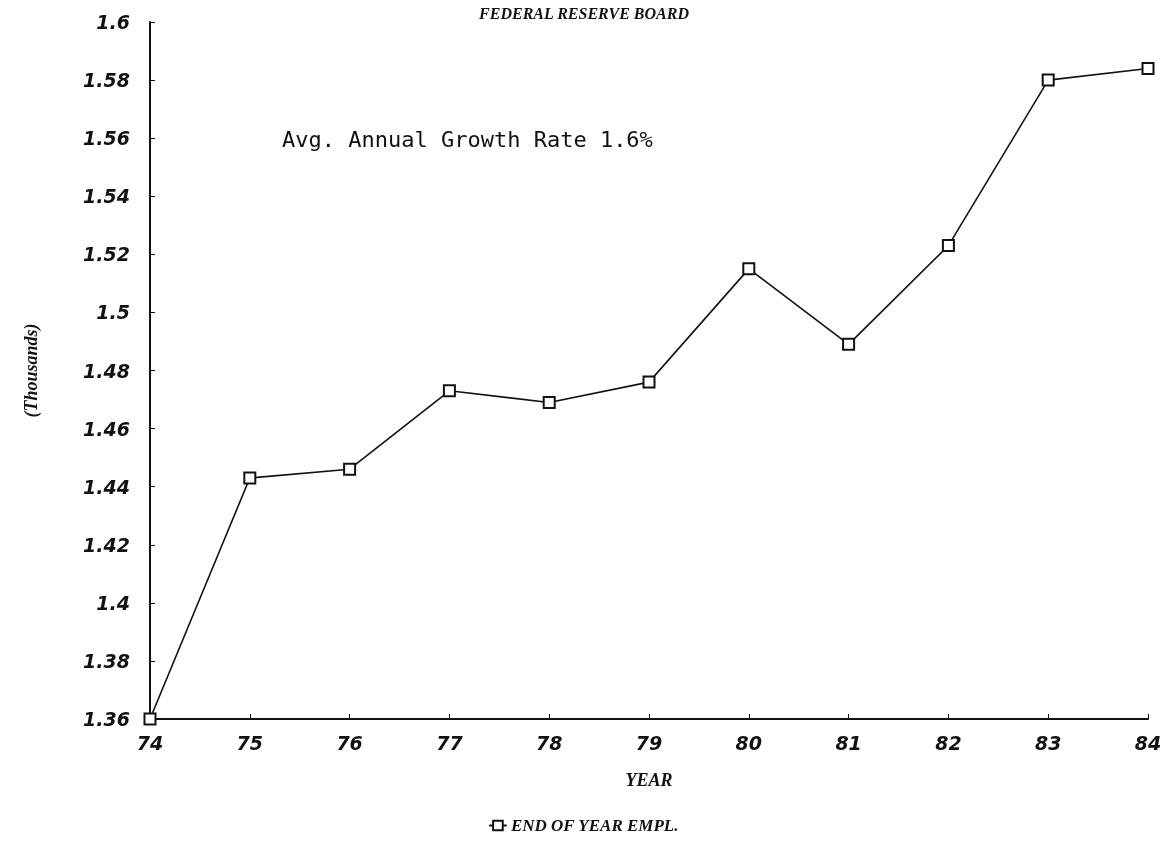  I want to click on x-tick-label: 75, so click(250, 742).